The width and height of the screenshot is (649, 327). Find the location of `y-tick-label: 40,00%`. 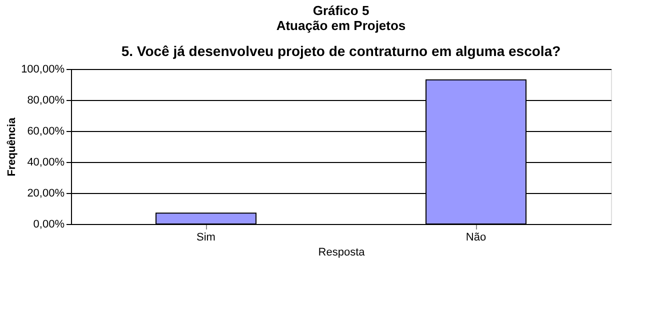

y-tick-label: 40,00% is located at coordinates (46, 162).